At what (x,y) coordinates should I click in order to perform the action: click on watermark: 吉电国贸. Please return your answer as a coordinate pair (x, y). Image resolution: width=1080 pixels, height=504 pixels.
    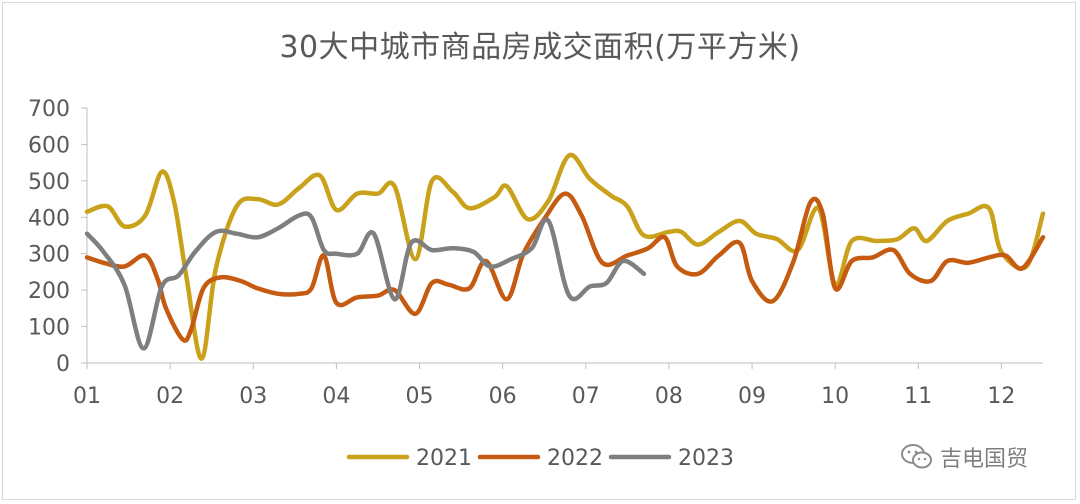
    Looking at the image, I should click on (964, 457).